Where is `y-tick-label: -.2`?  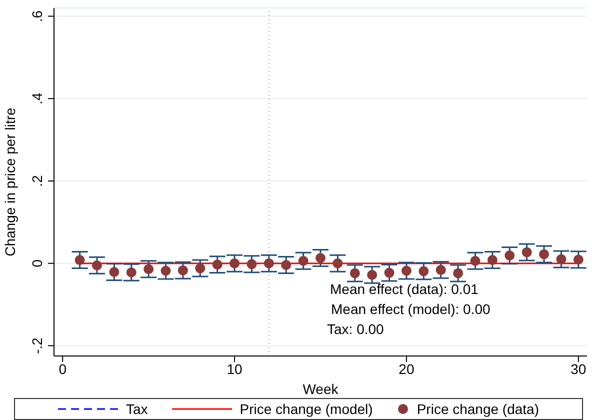
y-tick-label: -.2 is located at coordinates (37, 345).